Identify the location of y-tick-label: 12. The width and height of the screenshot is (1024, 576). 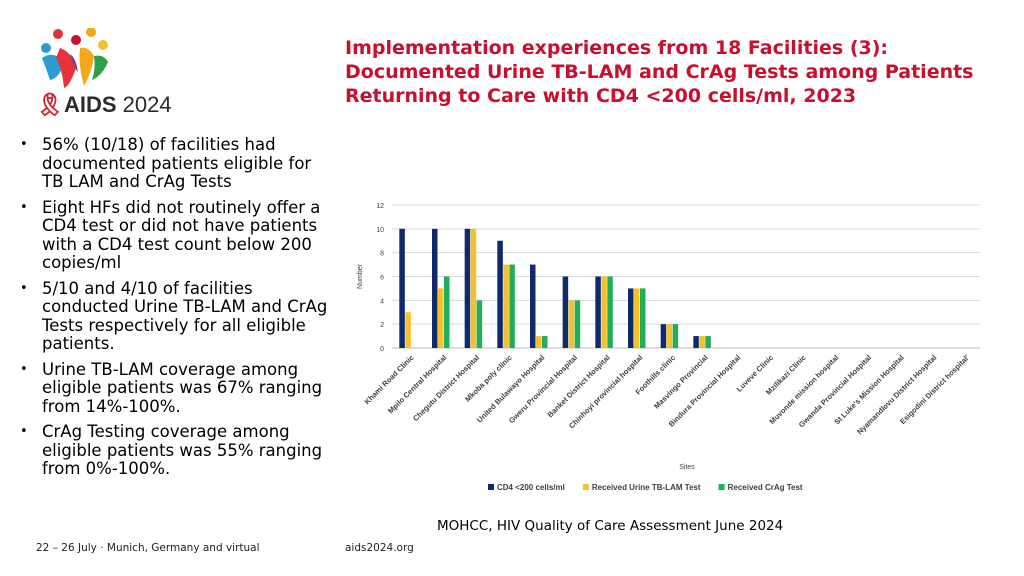
(380, 206).